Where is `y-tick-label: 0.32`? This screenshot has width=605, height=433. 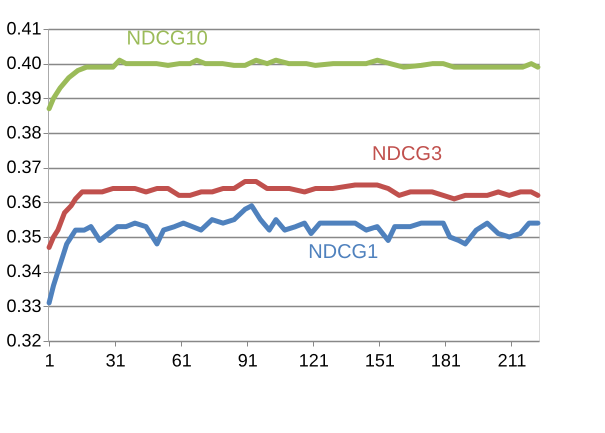 y-tick-label: 0.32 is located at coordinates (24, 340).